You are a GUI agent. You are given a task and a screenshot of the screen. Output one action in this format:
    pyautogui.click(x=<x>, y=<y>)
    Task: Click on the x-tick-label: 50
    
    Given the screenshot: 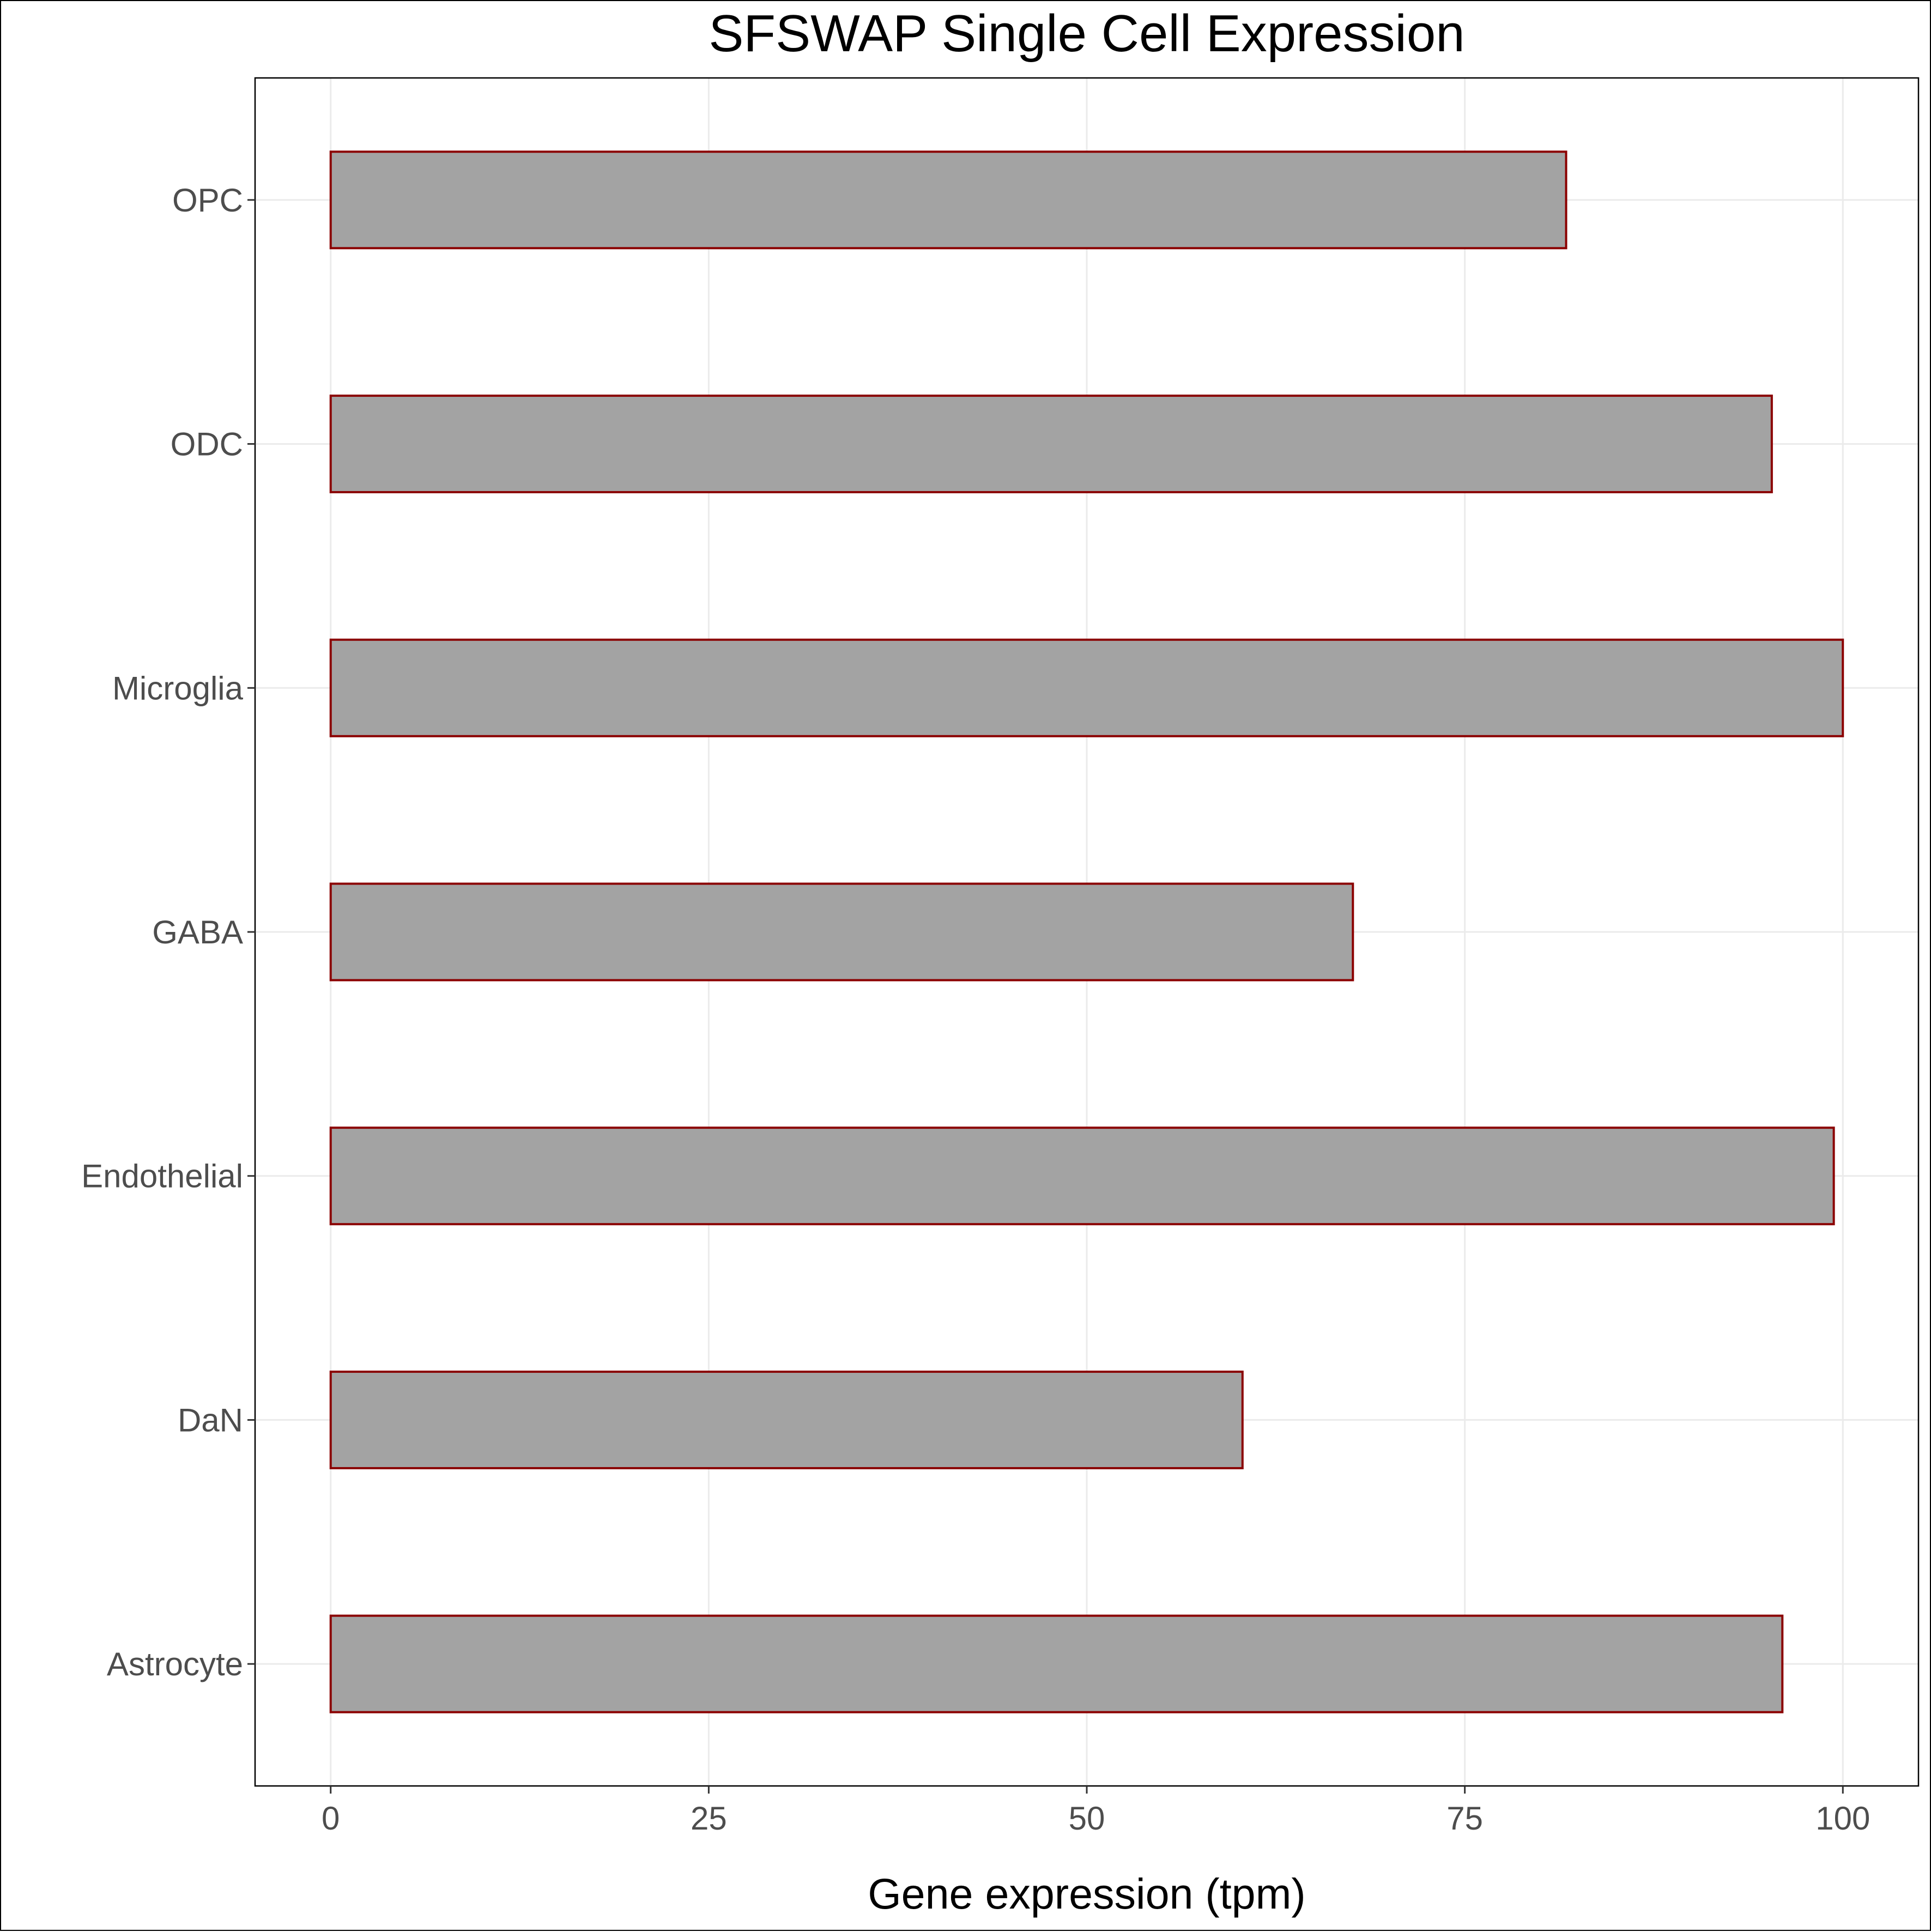 What is the action you would take?
    pyautogui.click(x=1087, y=1818)
    